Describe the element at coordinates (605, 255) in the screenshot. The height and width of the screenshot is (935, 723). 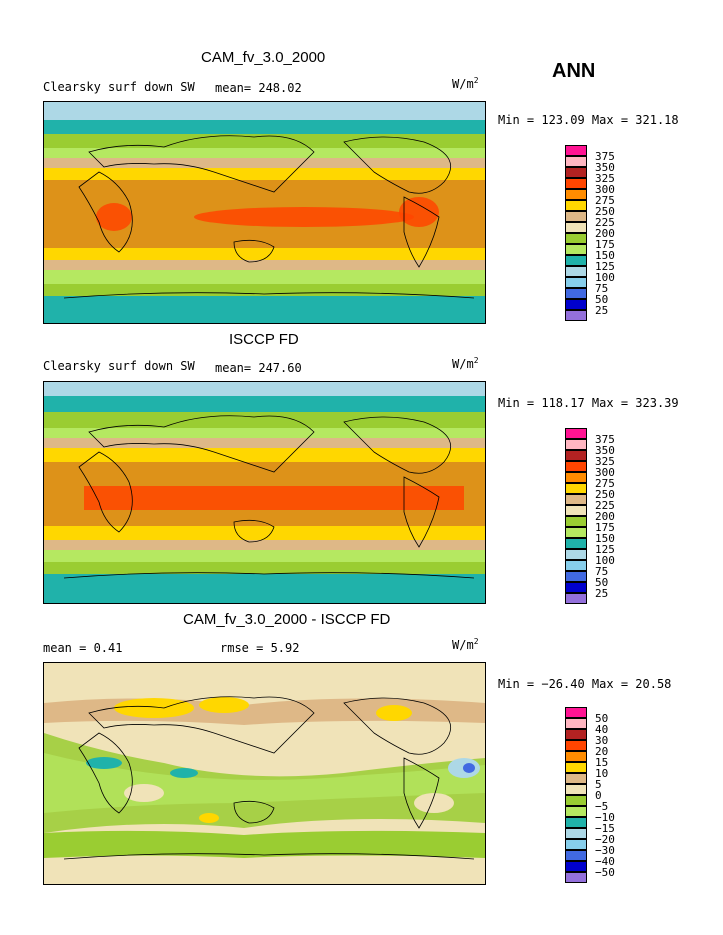
I see `legend1-label: 150` at that location.